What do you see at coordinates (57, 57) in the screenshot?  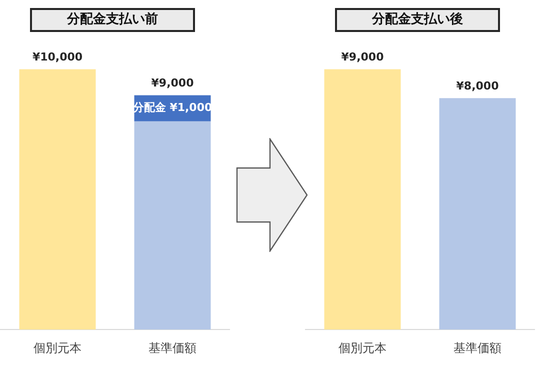 I see `total-label: ¥10,000` at bounding box center [57, 57].